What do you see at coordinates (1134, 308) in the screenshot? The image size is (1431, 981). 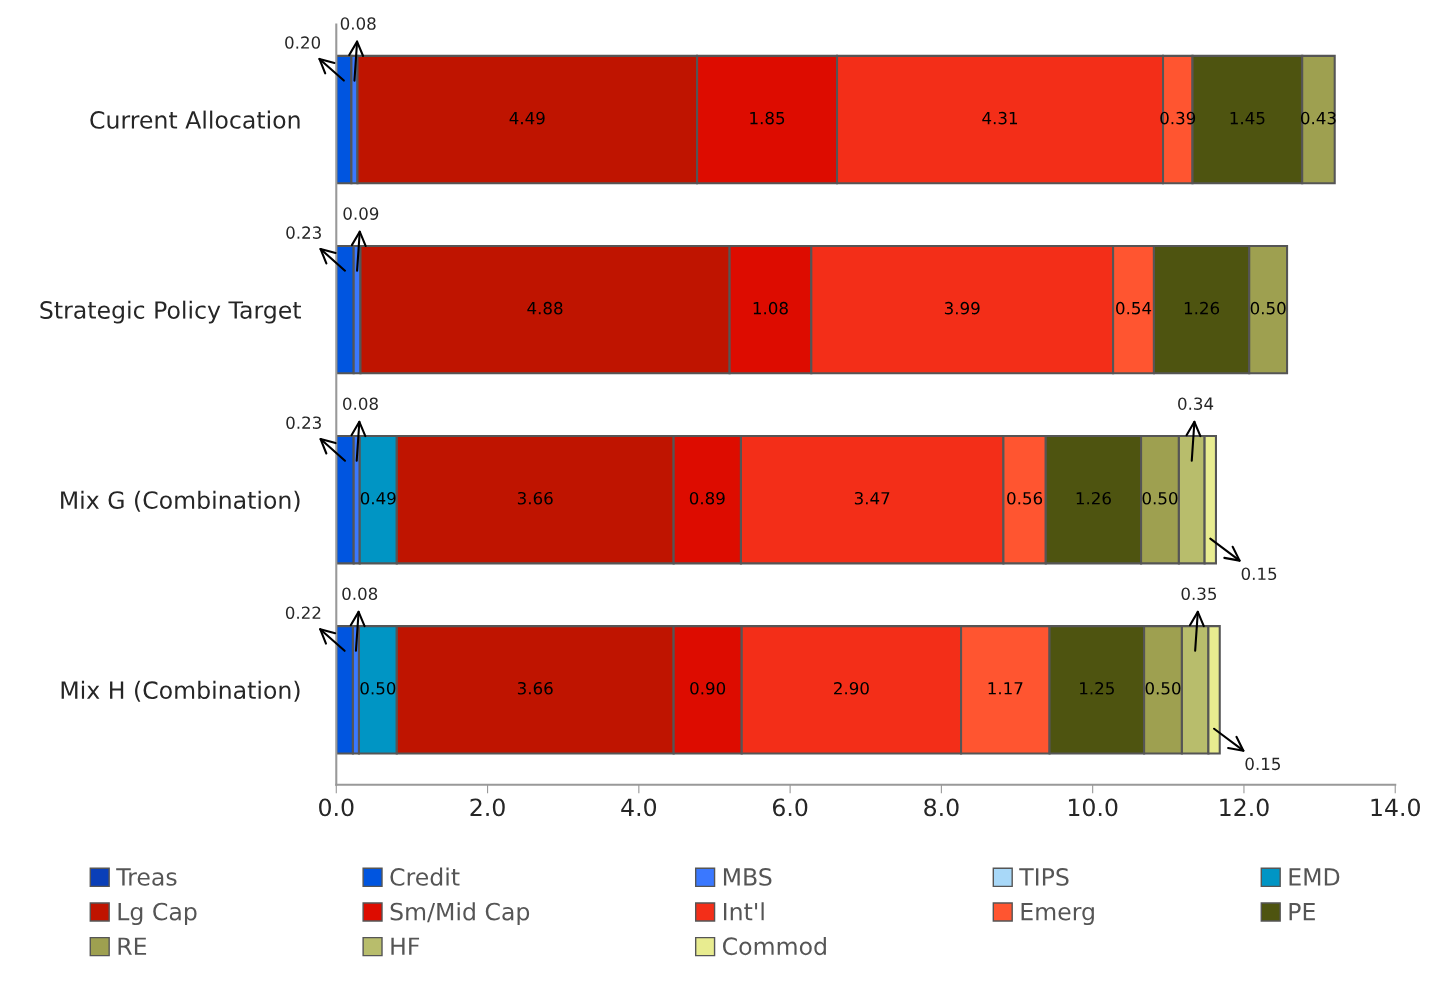 I see `data-label: 0.54` at bounding box center [1134, 308].